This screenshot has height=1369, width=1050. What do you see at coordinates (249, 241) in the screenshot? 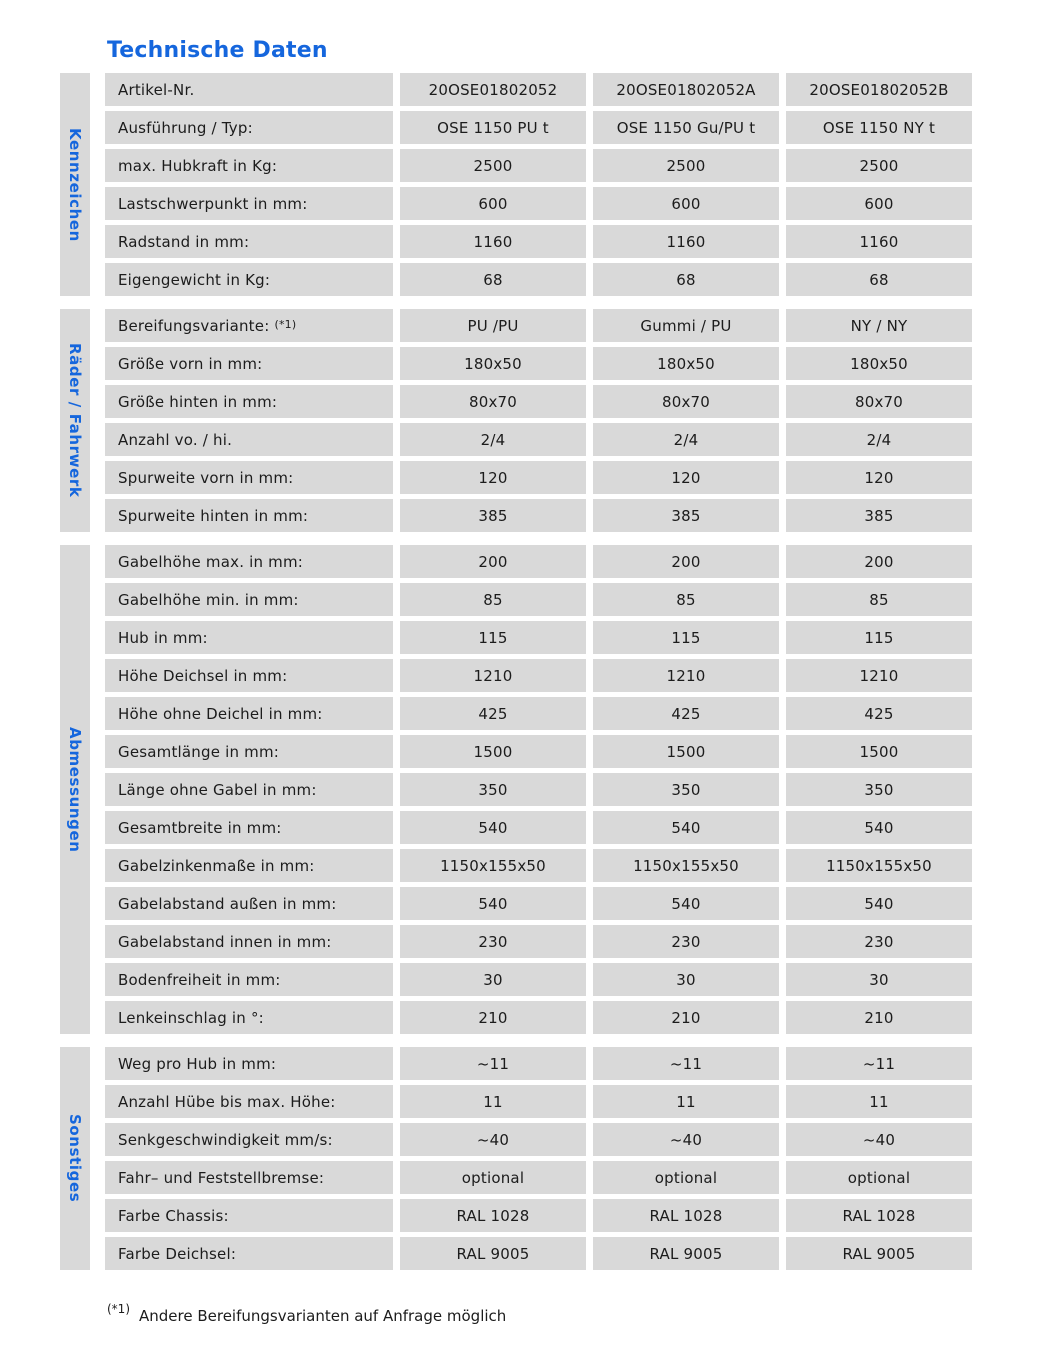
I see `row-label: Radstand in mm:` at bounding box center [249, 241].